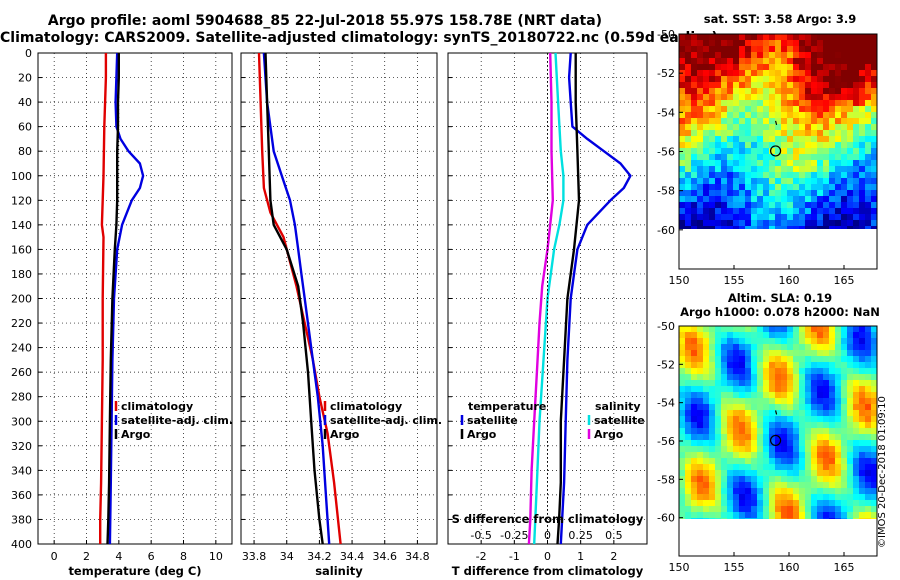 The image size is (900, 580). Describe the element at coordinates (618, 406) in the screenshot. I see `legend-title-salinity: salinity` at that location.